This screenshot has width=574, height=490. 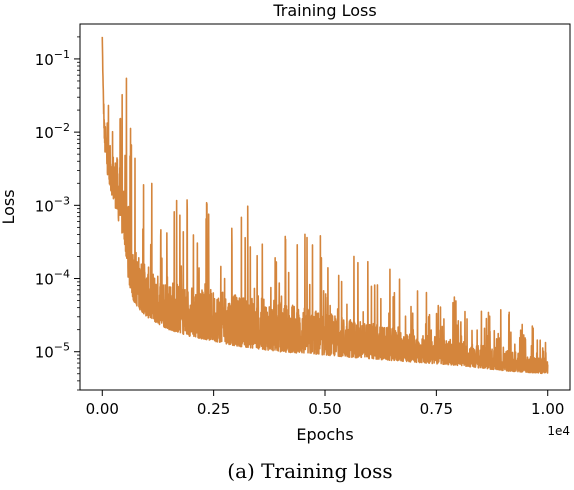 What do you see at coordinates (324, 434) in the screenshot?
I see `x-axis-title: Epochs` at bounding box center [324, 434].